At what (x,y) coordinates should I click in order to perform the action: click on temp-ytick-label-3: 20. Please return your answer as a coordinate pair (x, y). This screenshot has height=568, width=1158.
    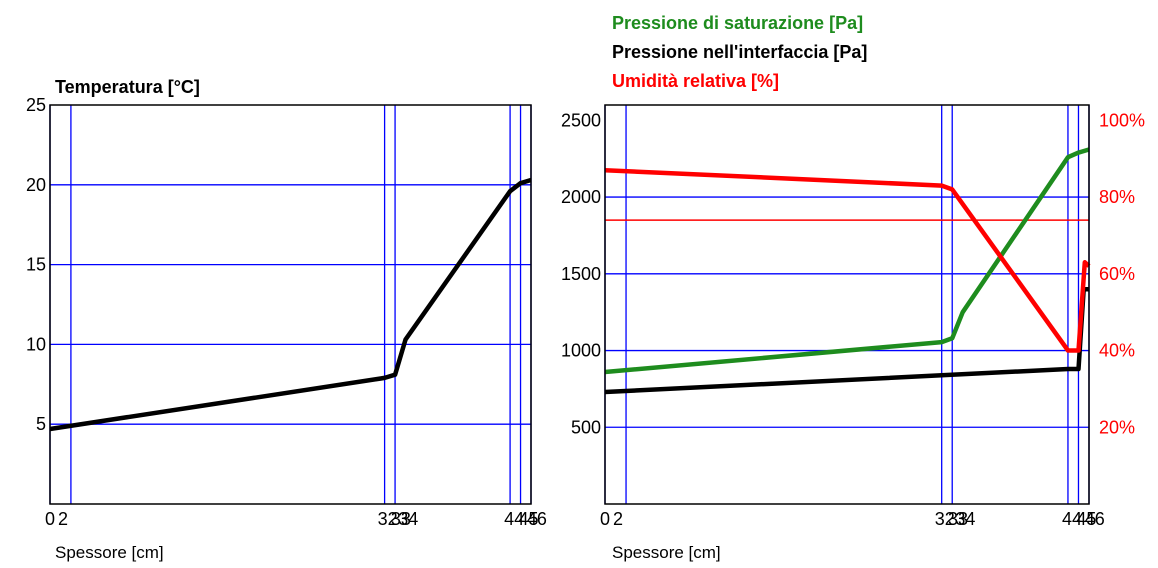
    Looking at the image, I should click on (36, 185).